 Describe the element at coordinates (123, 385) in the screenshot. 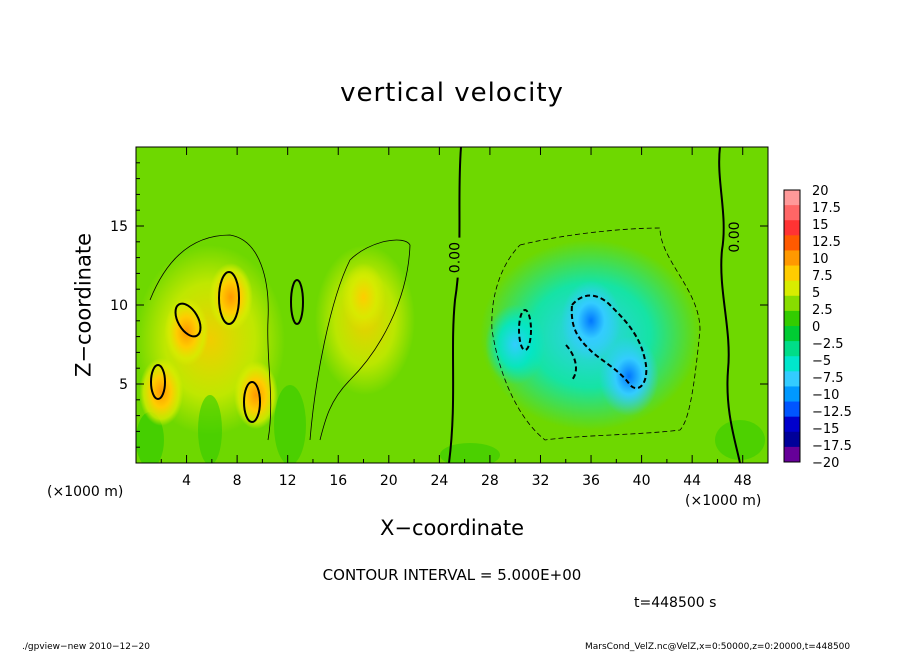

I see `y-tick-label: 5` at that location.